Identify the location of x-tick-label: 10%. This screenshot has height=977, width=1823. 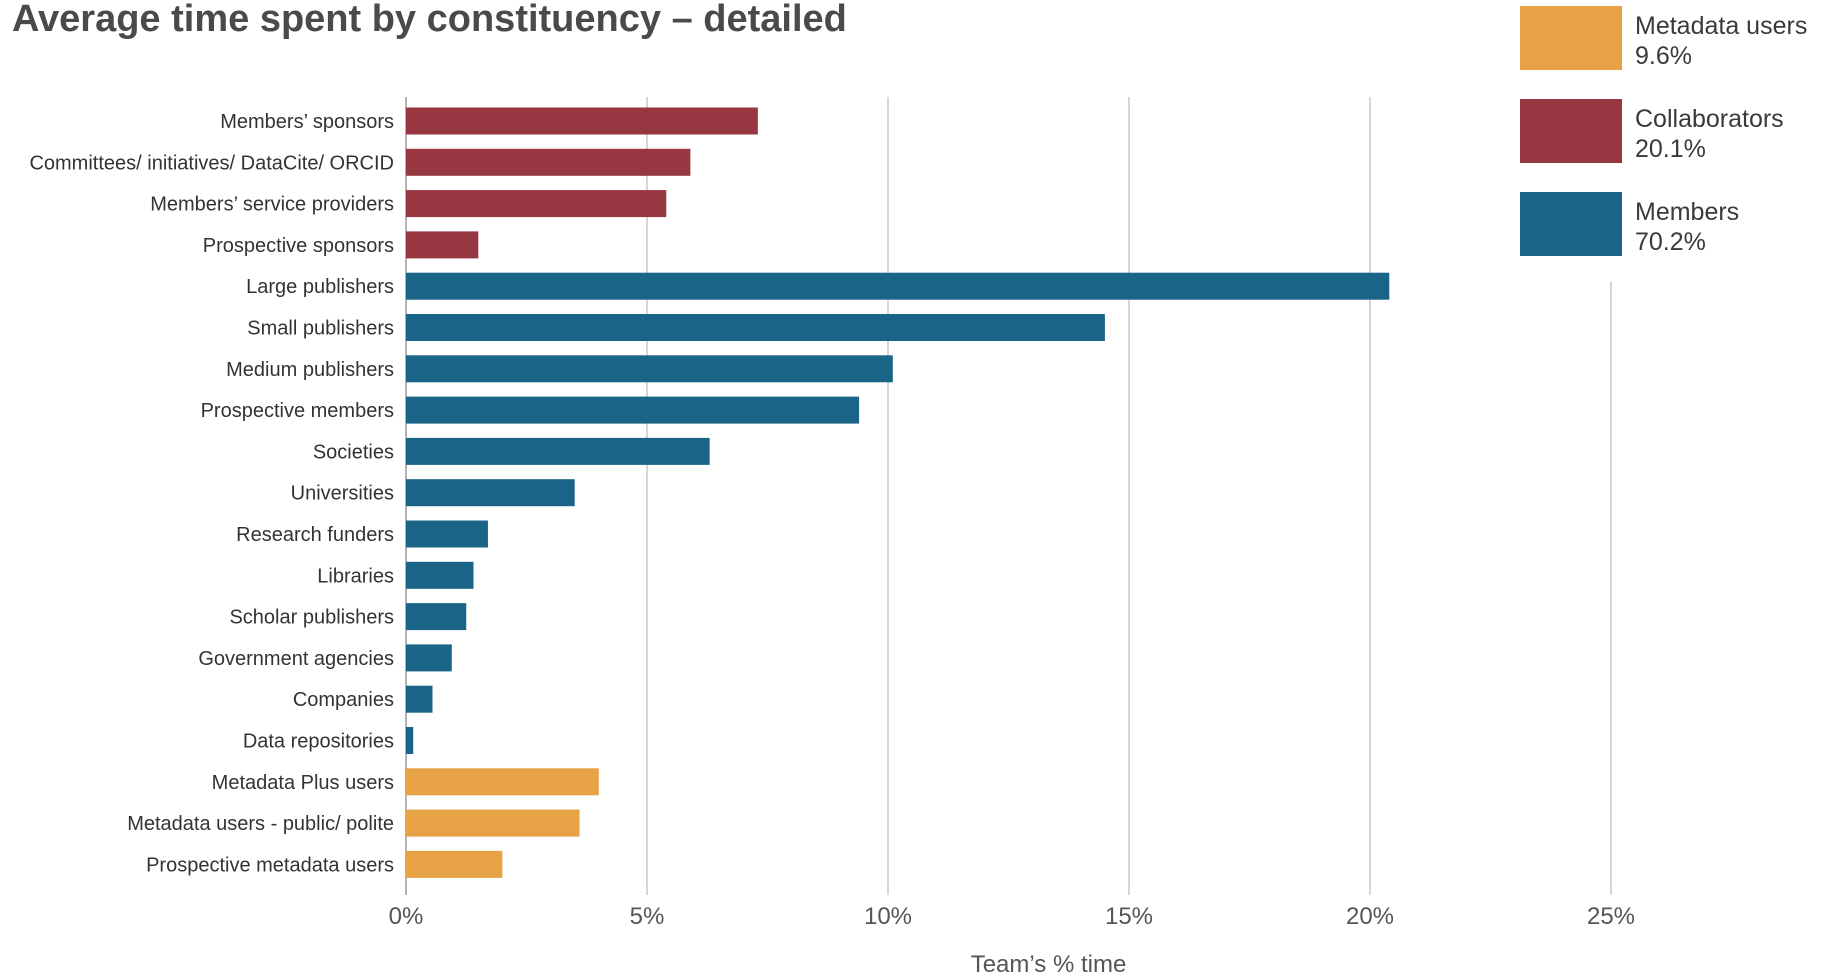
(888, 916).